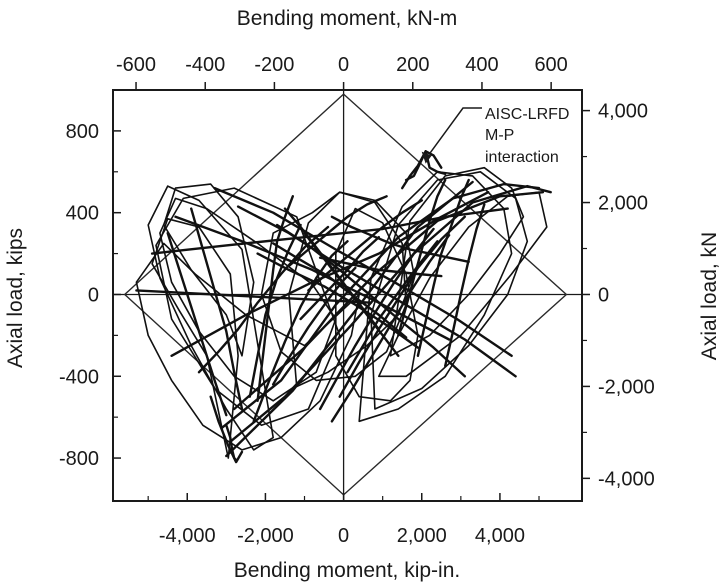 The height and width of the screenshot is (586, 726). Describe the element at coordinates (426, 157) in the screenshot. I see `annotation-arrow-head` at that location.